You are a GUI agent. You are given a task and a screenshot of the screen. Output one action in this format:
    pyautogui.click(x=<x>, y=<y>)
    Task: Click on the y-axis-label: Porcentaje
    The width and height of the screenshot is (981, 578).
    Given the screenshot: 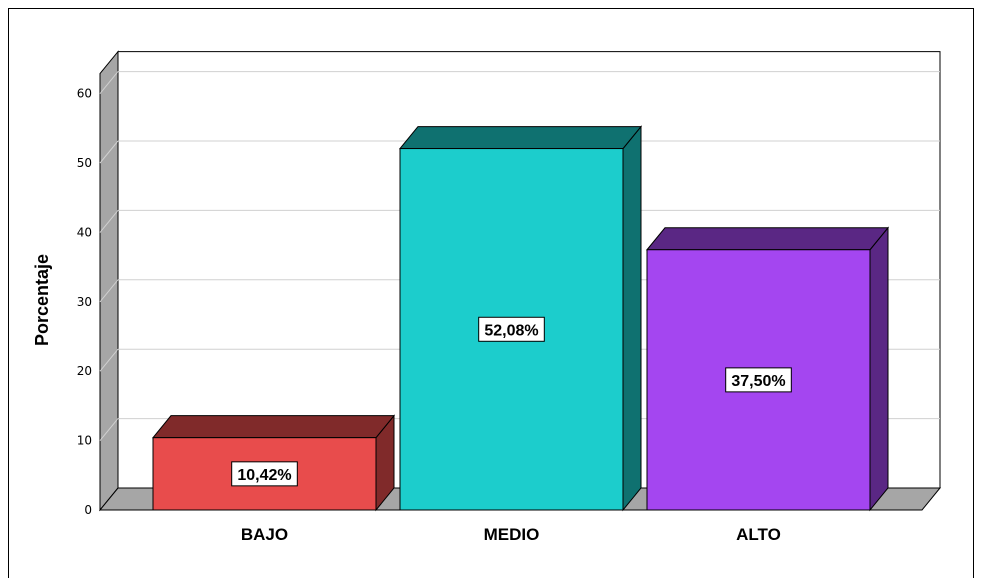 What is the action you would take?
    pyautogui.click(x=42, y=300)
    